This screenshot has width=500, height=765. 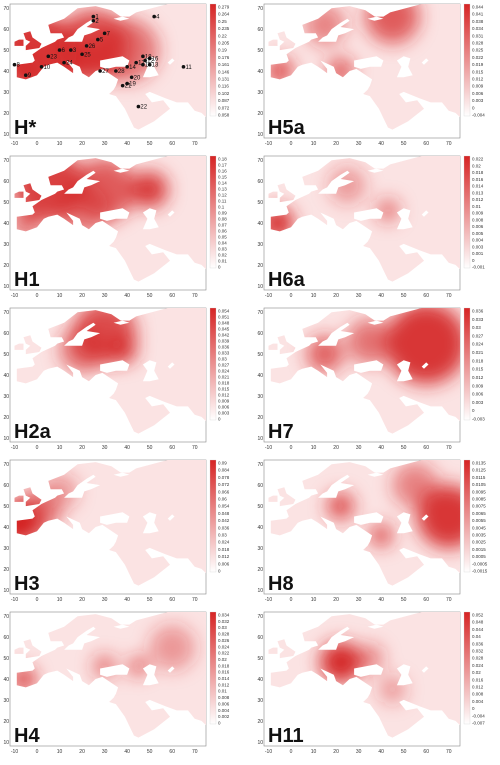 I want to click on colorbar-tick-label: 0.04, so click(x=476, y=636).